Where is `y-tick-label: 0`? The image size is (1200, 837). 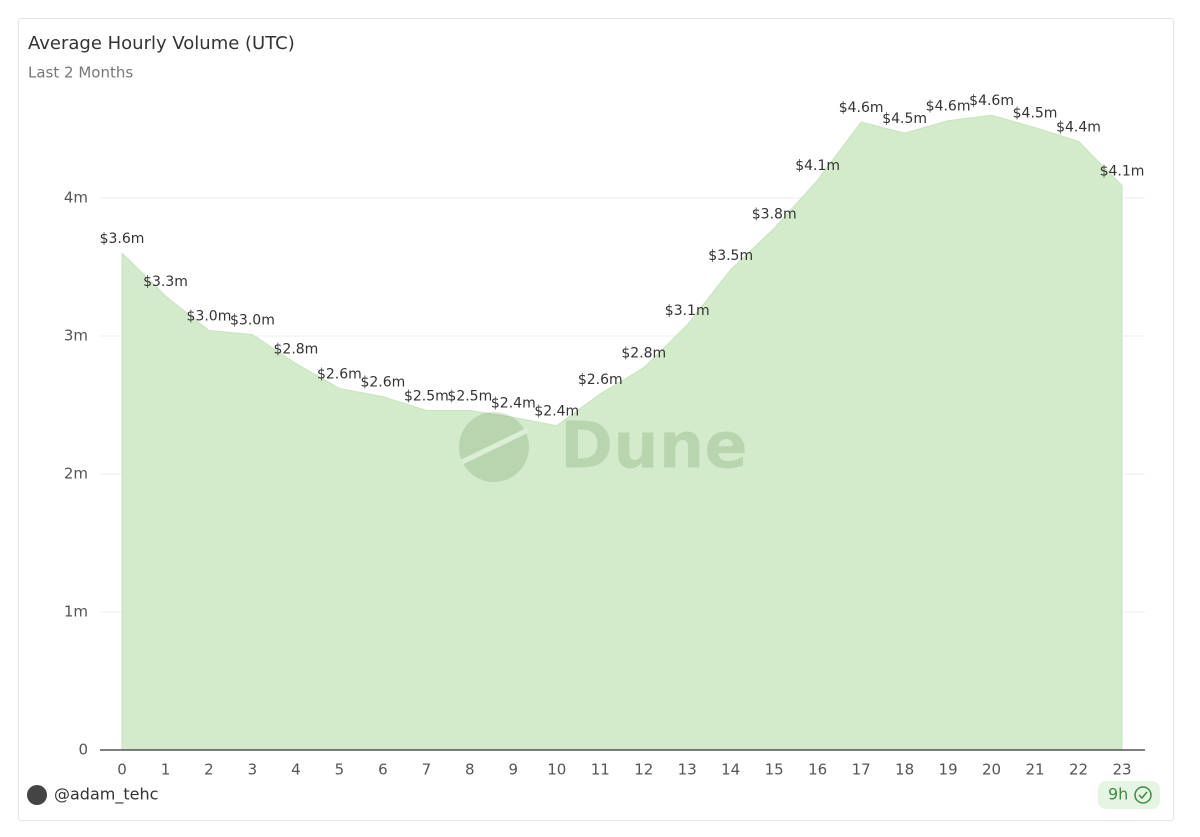 y-tick-label: 0 is located at coordinates (83, 750).